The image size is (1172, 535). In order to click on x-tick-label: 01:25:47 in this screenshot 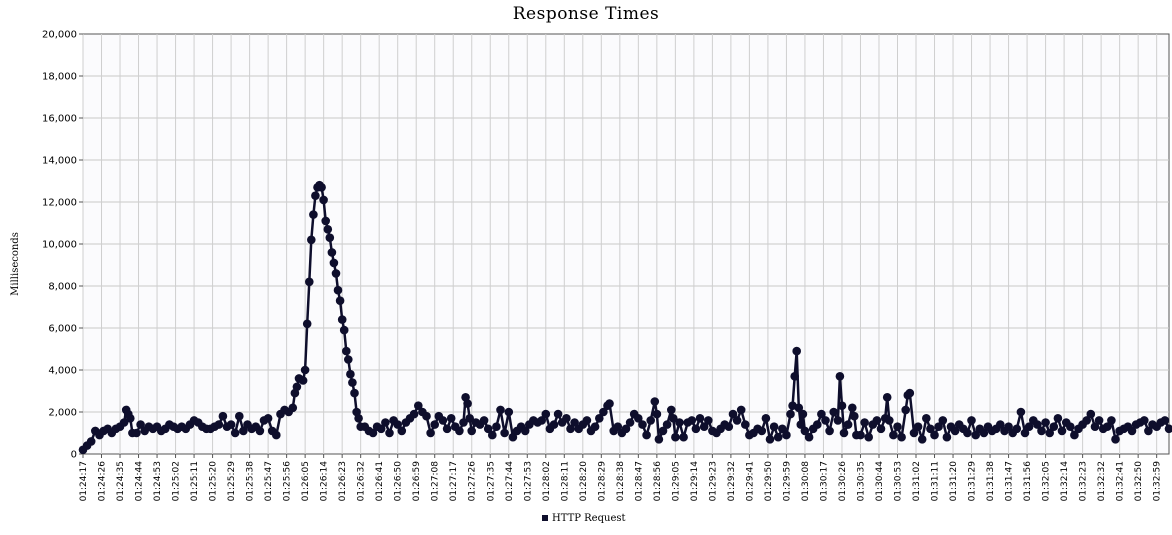, I will do `click(269, 481)`.